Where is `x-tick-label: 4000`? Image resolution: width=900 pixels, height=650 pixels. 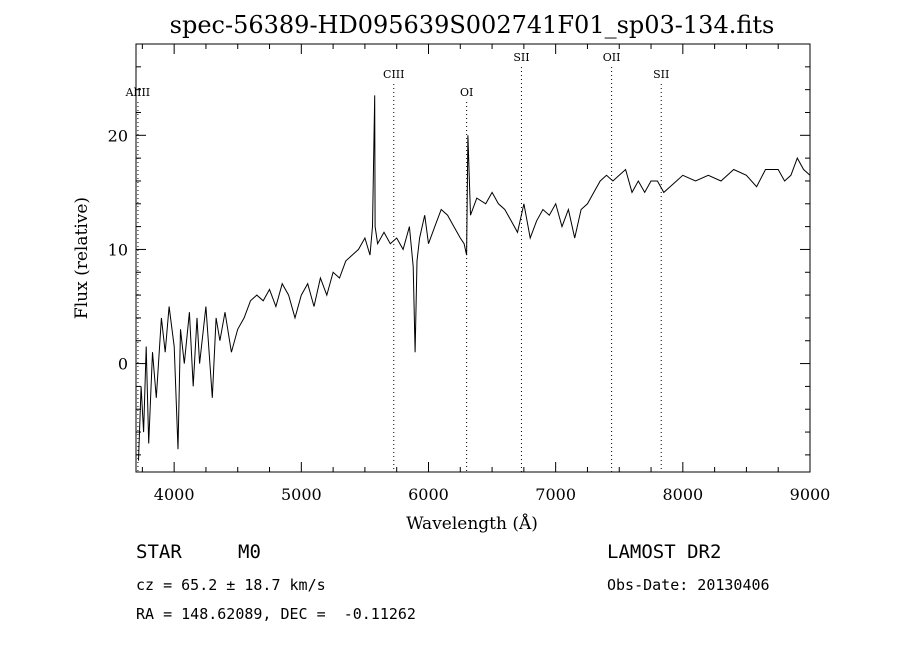
x-tick-label: 4000 is located at coordinates (174, 494).